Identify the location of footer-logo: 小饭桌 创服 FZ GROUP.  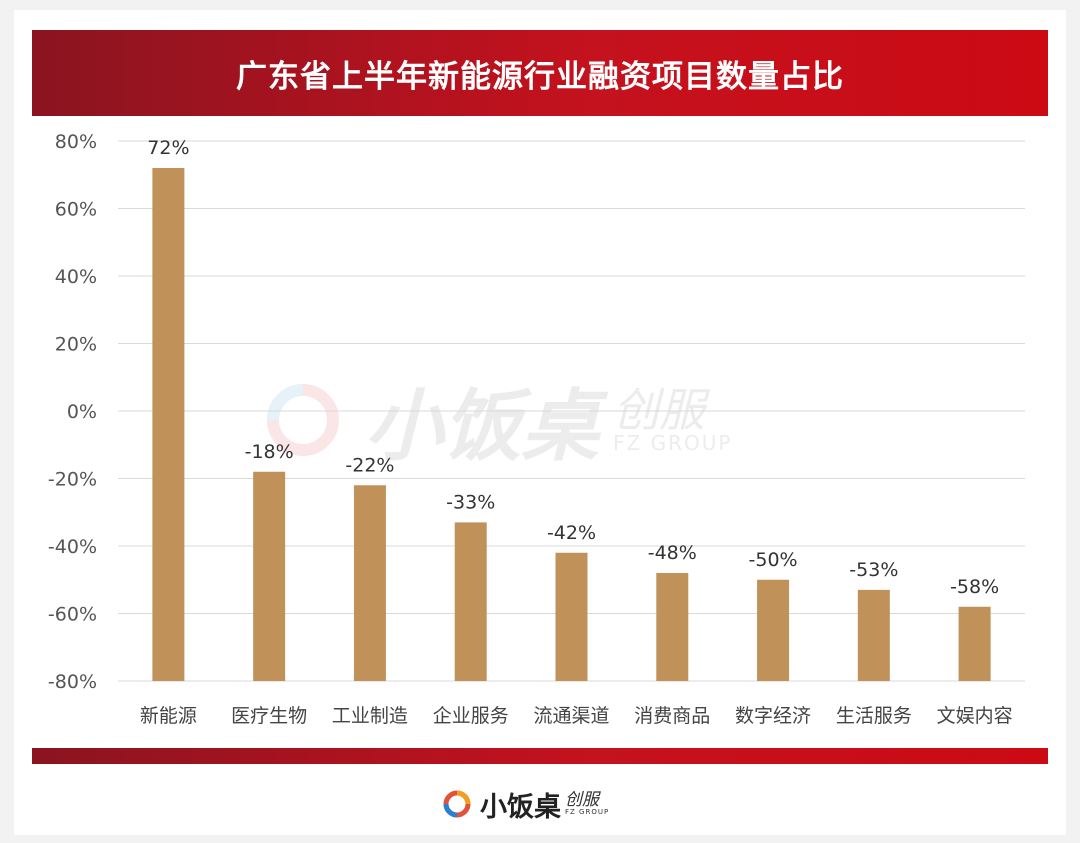
(524, 804).